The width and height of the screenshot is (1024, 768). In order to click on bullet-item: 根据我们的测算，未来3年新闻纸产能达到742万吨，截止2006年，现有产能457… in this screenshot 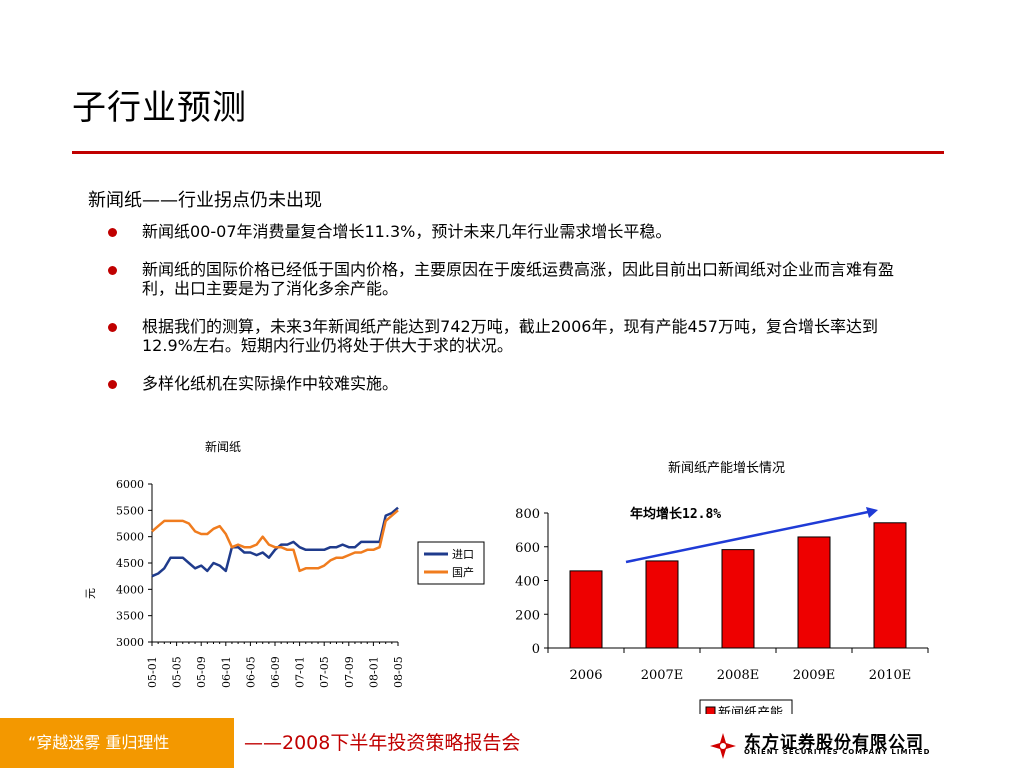, I will do `click(514, 336)`.